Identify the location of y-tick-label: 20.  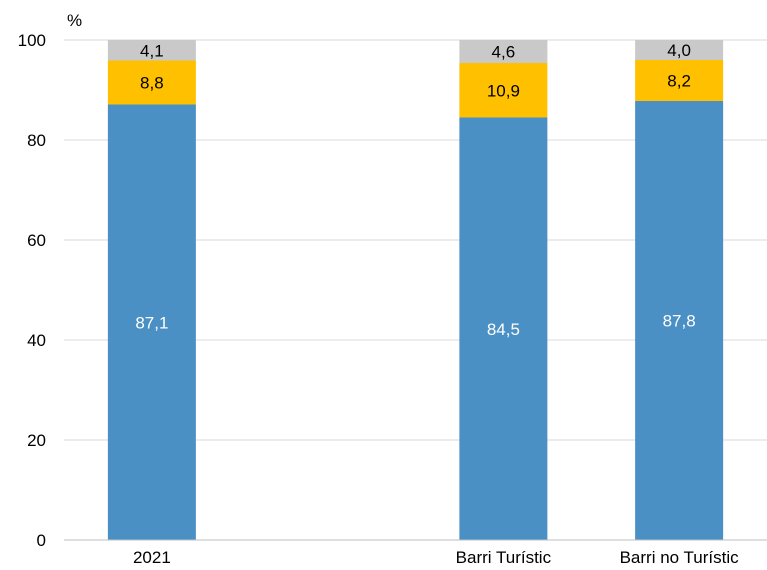
(36, 440).